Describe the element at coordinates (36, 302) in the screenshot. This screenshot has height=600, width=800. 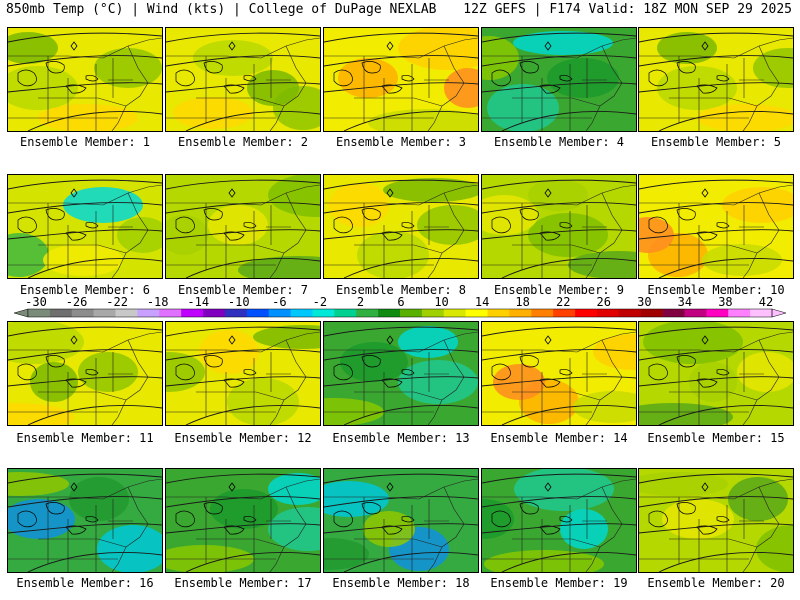
I see `colorbar-tick-label: -30` at that location.